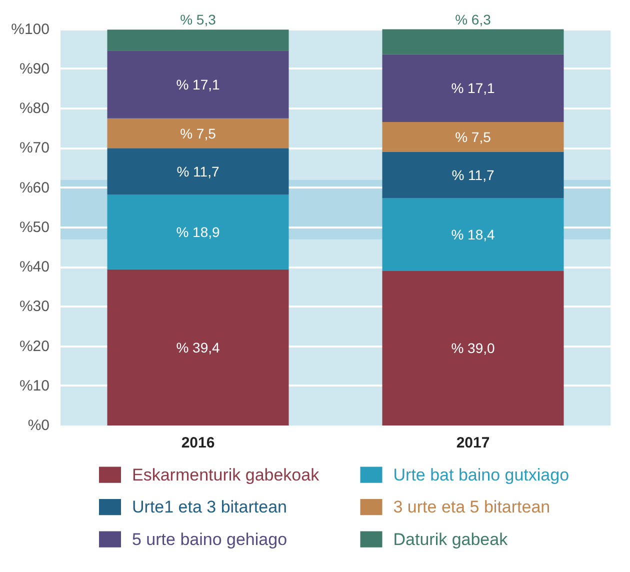 The image size is (630, 572). What do you see at coordinates (209, 507) in the screenshot?
I see `legend-label: Urte1 eta 3 bitartean` at bounding box center [209, 507].